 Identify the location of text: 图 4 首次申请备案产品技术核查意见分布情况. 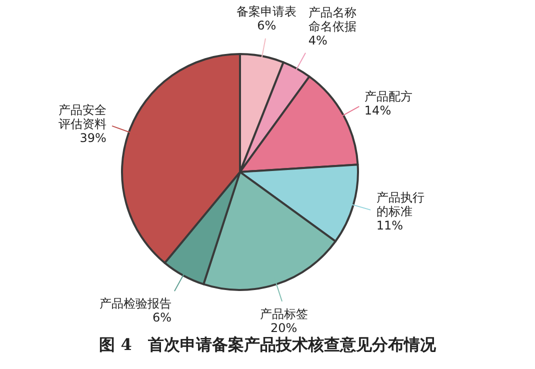
(268, 344).